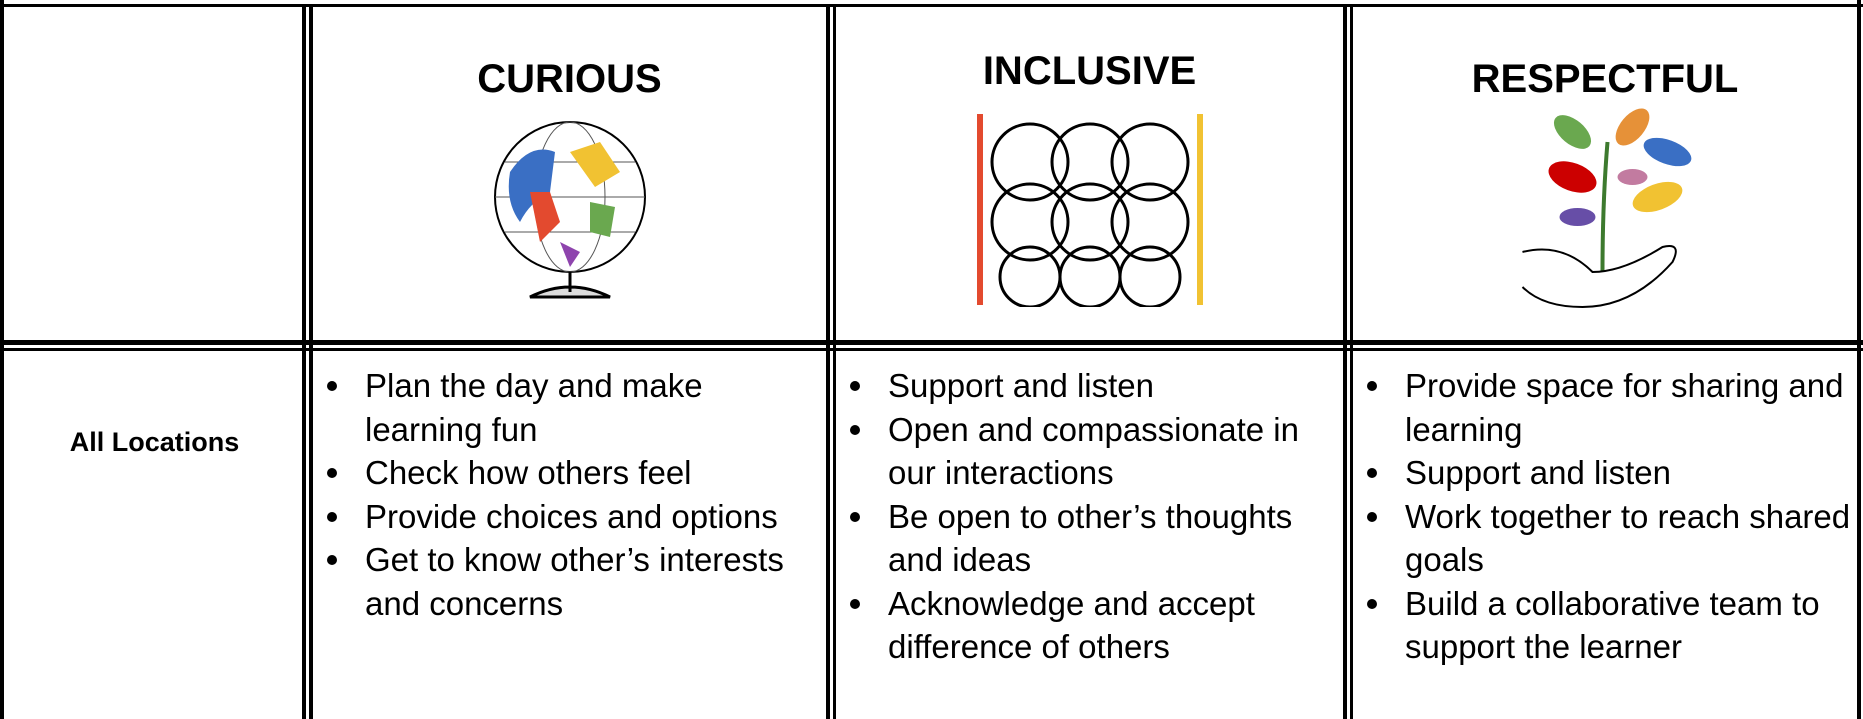  I want to click on bullet-item: Check how others feel, so click(569, 473).